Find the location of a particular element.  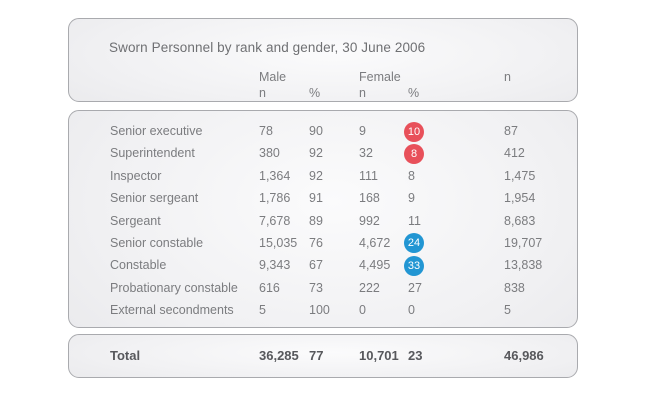

table-row: External secondments 5 100 0 0 5 is located at coordinates (323, 310).